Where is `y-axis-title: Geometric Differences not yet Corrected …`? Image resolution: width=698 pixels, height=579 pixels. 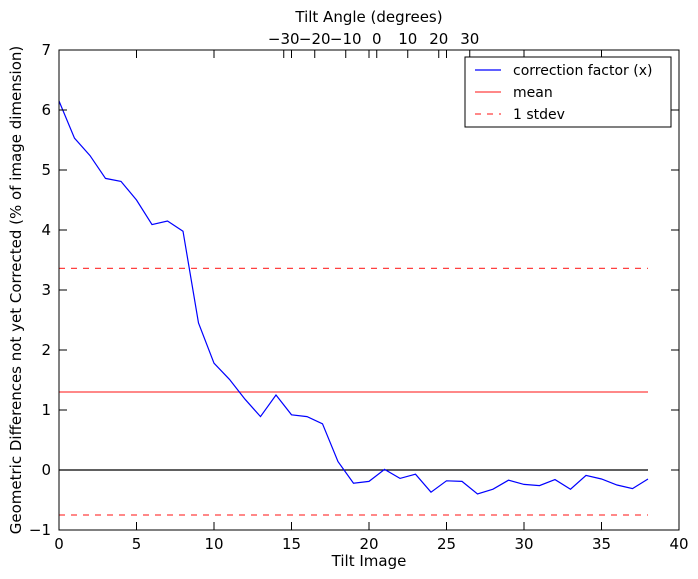 y-axis-title: Geometric Differences not yet Corrected … is located at coordinates (16, 290).